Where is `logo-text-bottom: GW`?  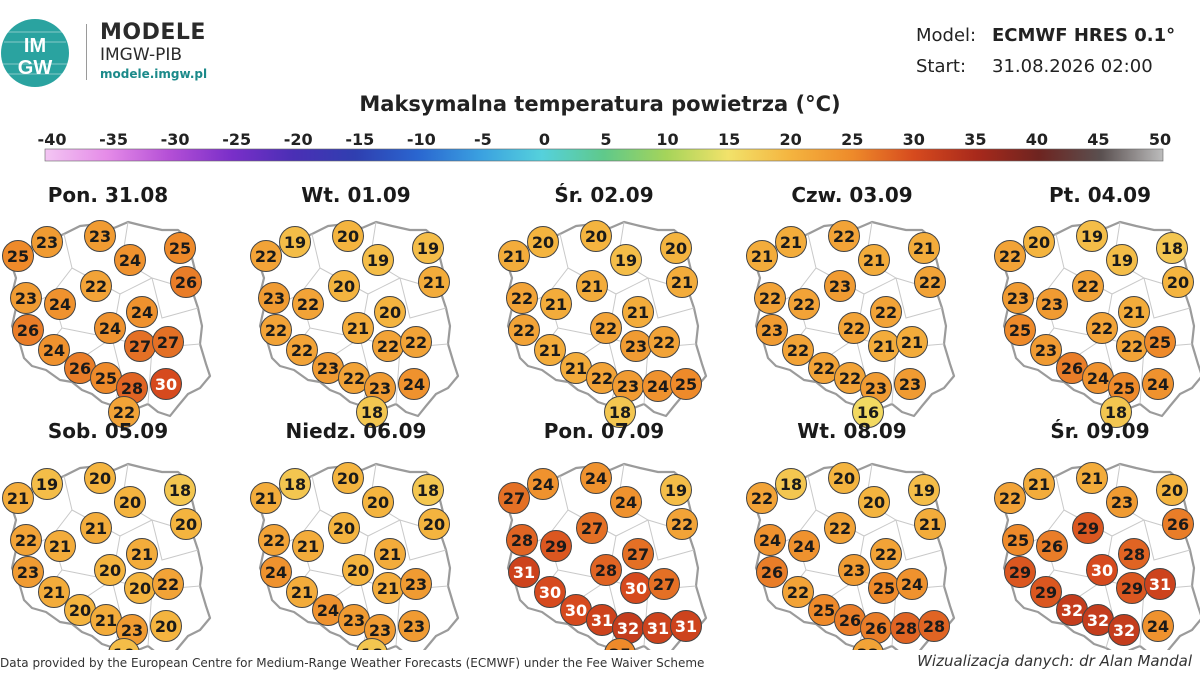 logo-text-bottom: GW is located at coordinates (35, 68).